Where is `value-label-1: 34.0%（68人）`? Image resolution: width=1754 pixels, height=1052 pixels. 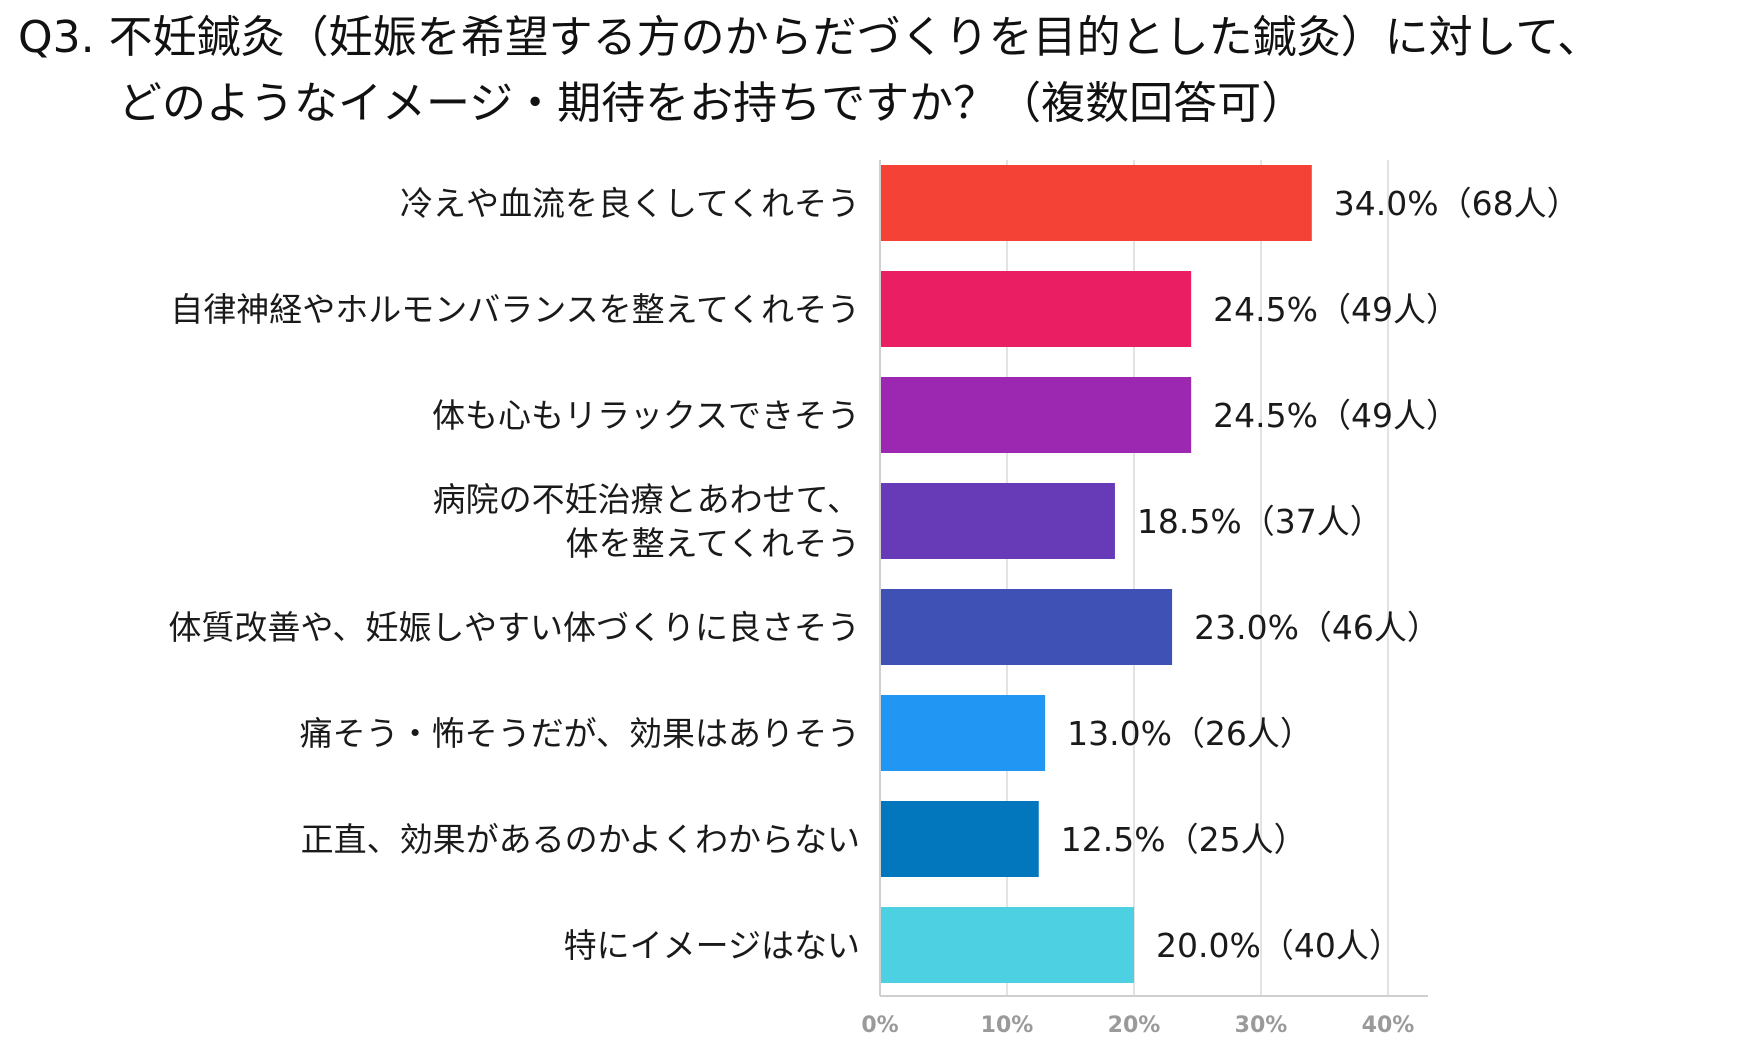
value-label-1: 34.0%（68人） is located at coordinates (1457, 203).